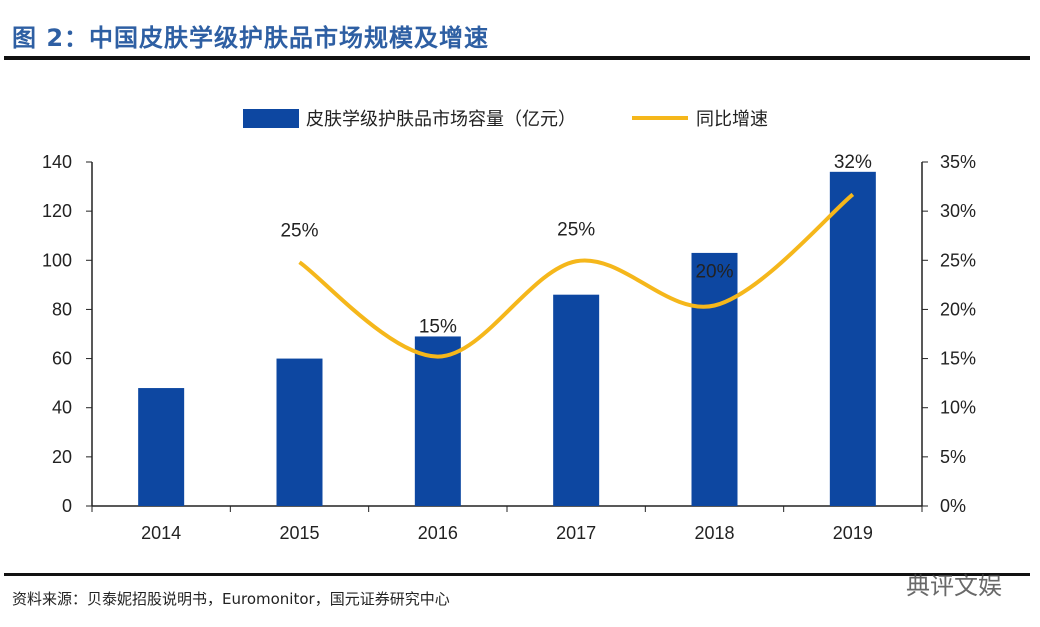 This screenshot has width=1040, height=627. Describe the element at coordinates (958, 359) in the screenshot. I see `right-tick-label: 15%` at that location.